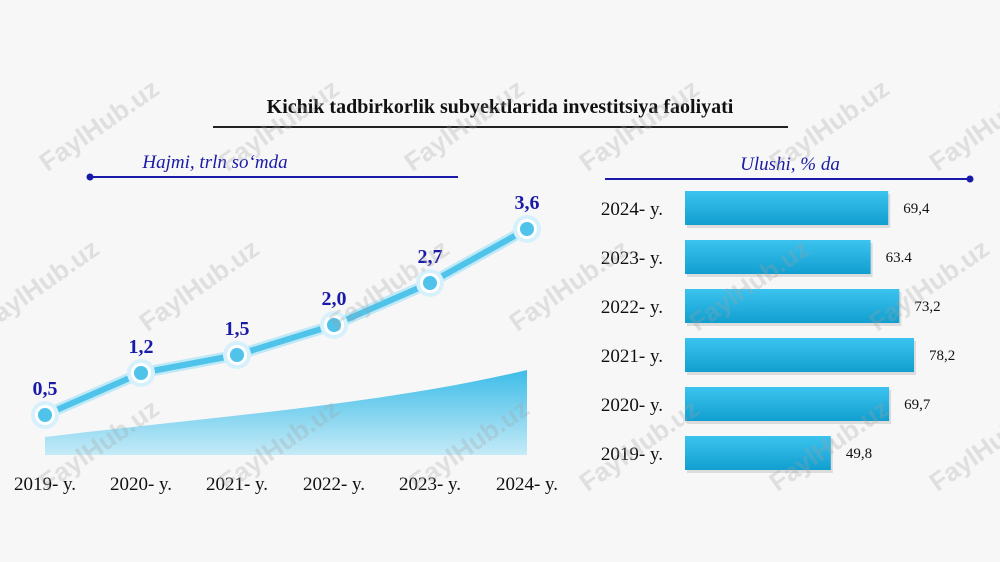 Image resolution: width=1000 pixels, height=562 pixels. Describe the element at coordinates (237, 329) in the screenshot. I see `data-label: 1,5` at that location.